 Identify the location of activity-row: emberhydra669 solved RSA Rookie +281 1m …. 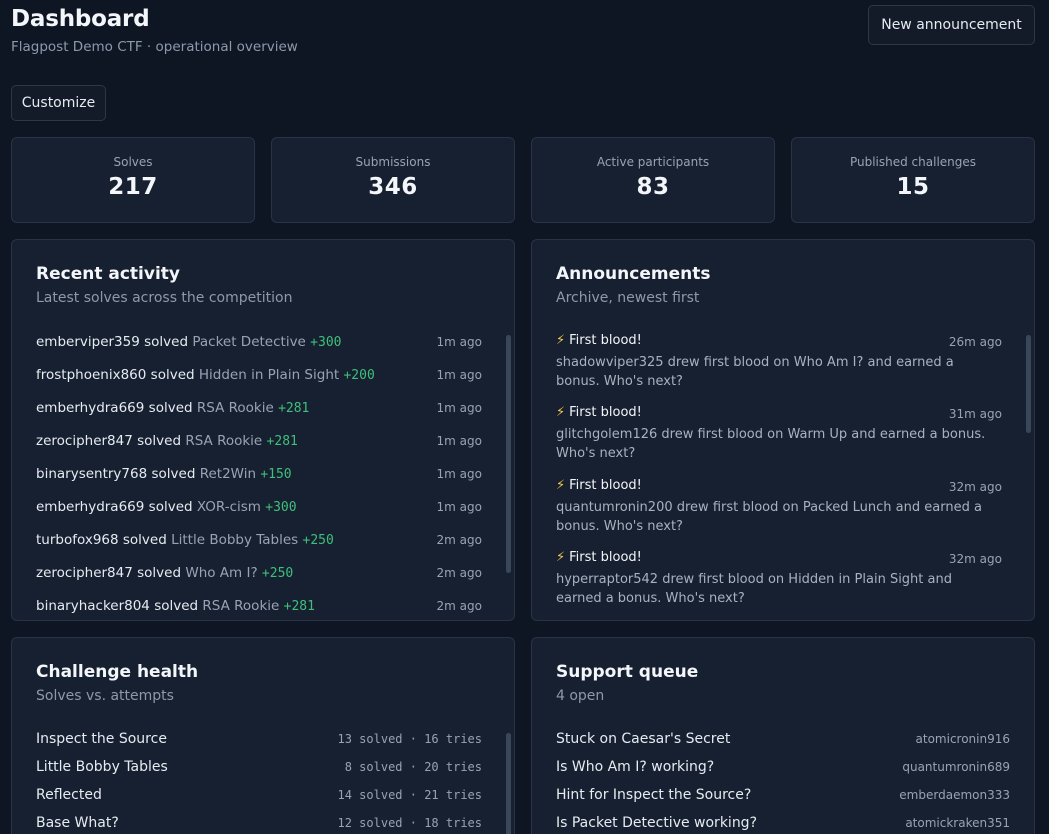
(259, 410).